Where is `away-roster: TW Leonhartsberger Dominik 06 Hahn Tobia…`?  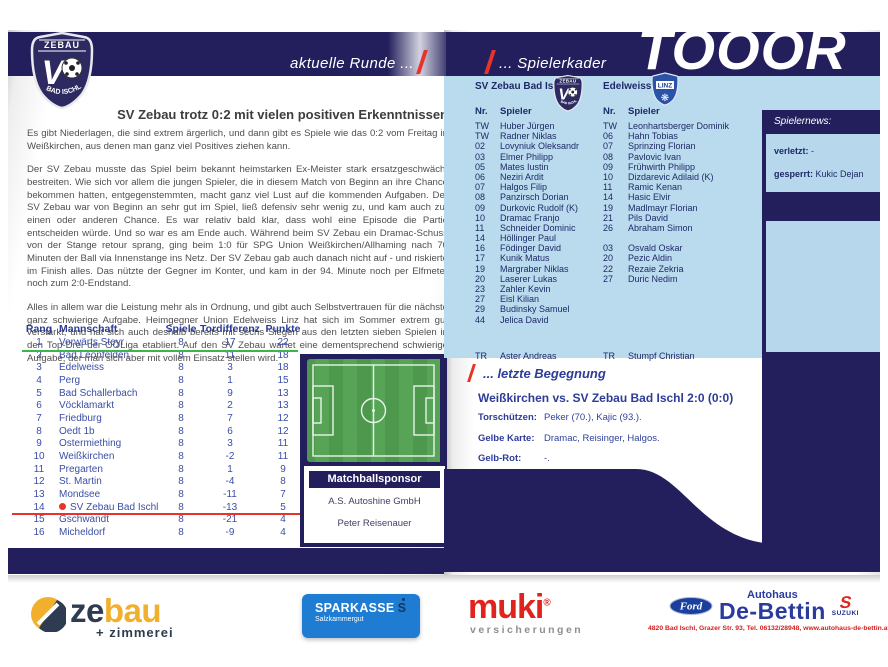 away-roster: TW Leonhartsberger Dominik 06 Hahn Tobia… is located at coordinates (683, 241).